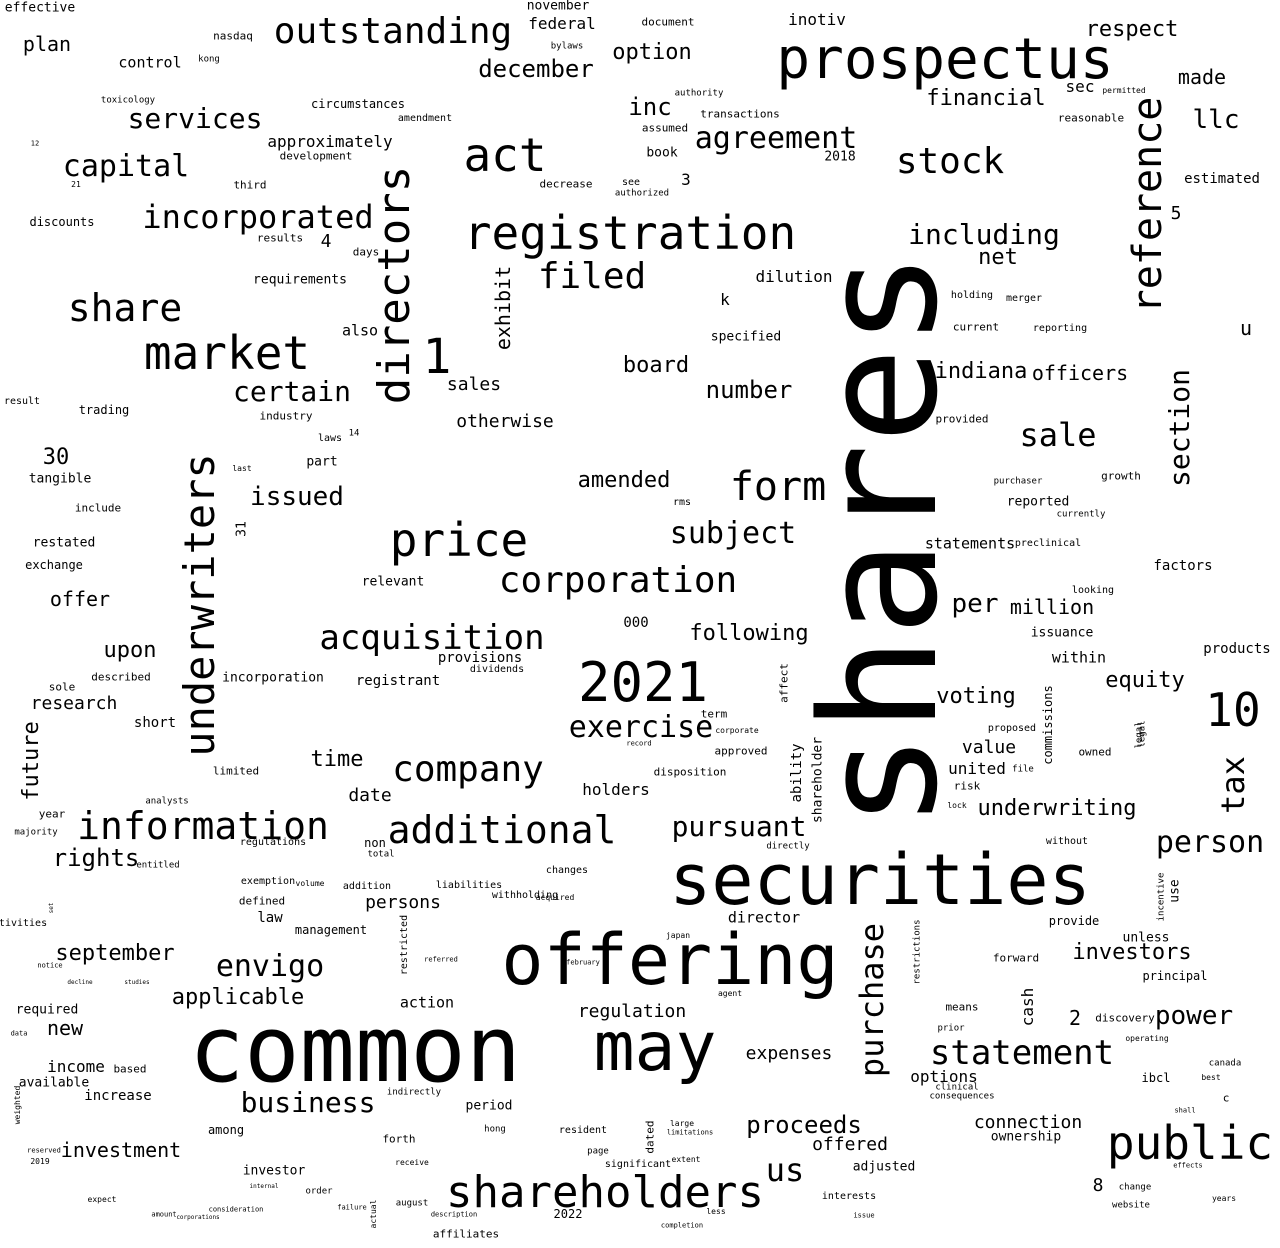  I want to click on word: income, so click(76, 1066).